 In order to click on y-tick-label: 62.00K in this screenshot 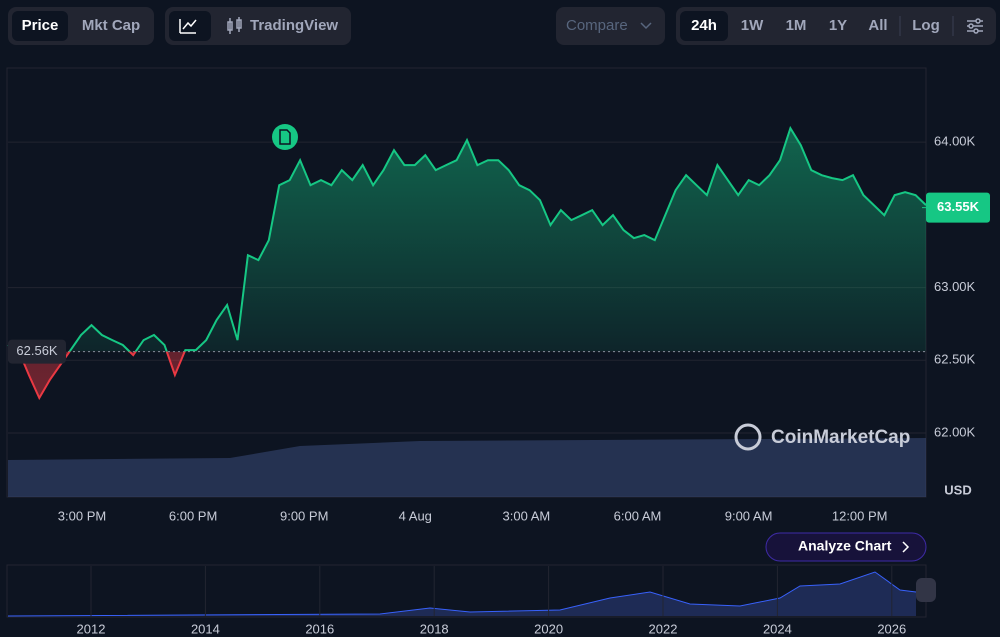, I will do `click(955, 431)`.